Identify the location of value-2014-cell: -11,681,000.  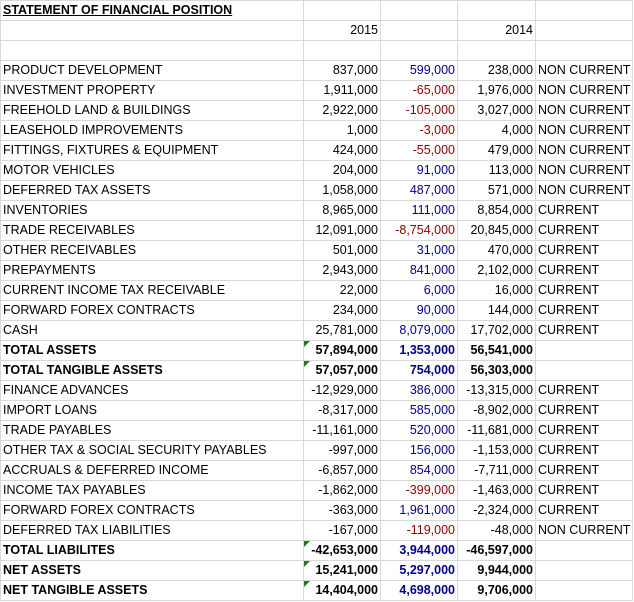
(496, 430).